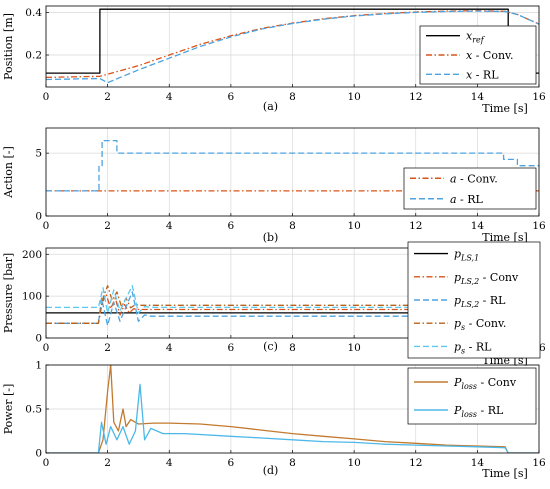 Image resolution: width=550 pixels, height=489 pixels. What do you see at coordinates (292, 299) in the screenshot?
I see `series-line-p_s_rl` at bounding box center [292, 299].